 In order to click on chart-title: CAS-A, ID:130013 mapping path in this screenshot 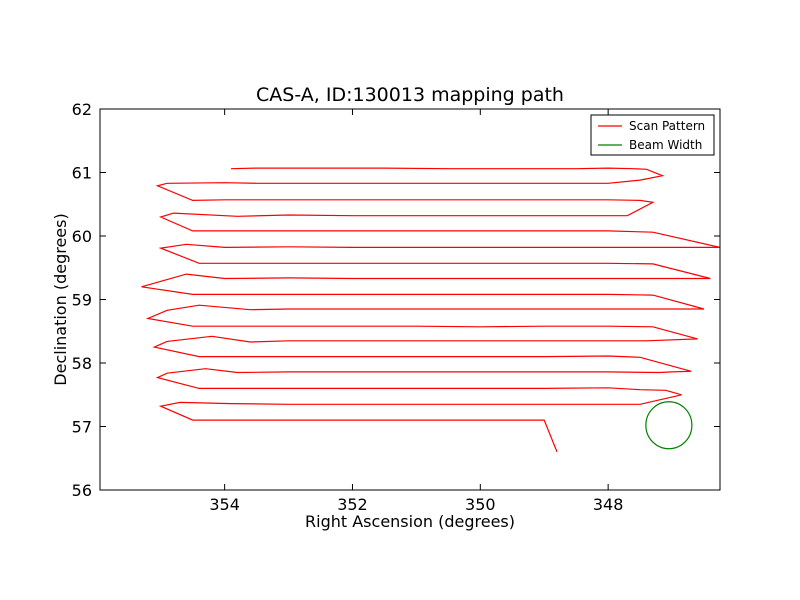, I will do `click(410, 95)`.